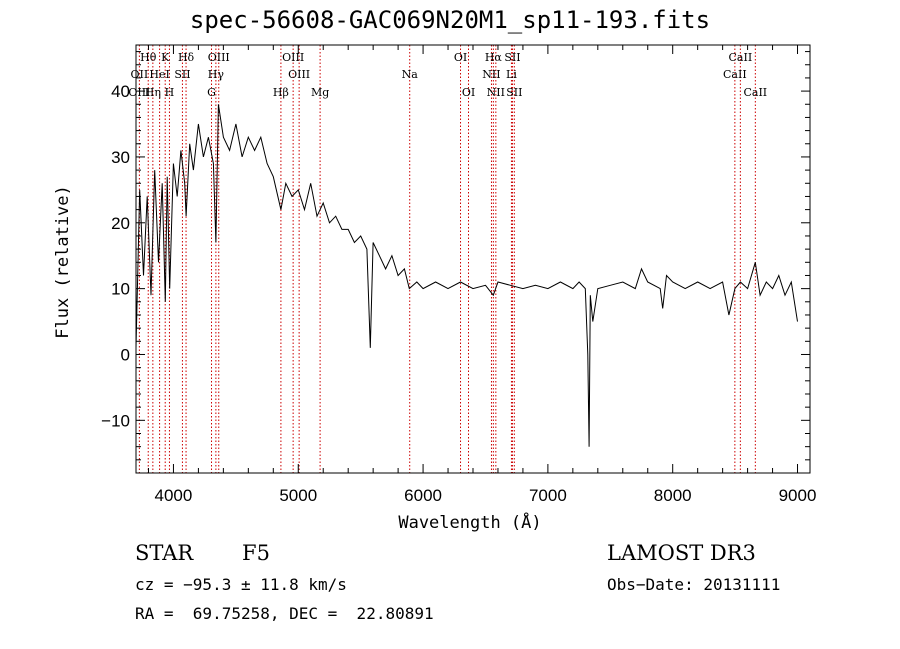  I want to click on y-tick-label: 20, so click(120, 223).